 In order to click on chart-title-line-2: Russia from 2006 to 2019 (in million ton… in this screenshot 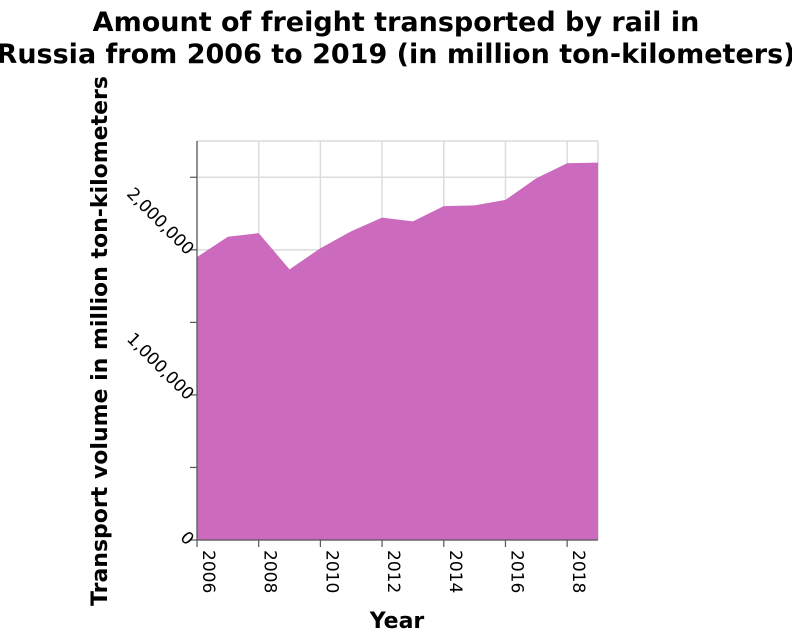, I will do `click(396, 54)`.